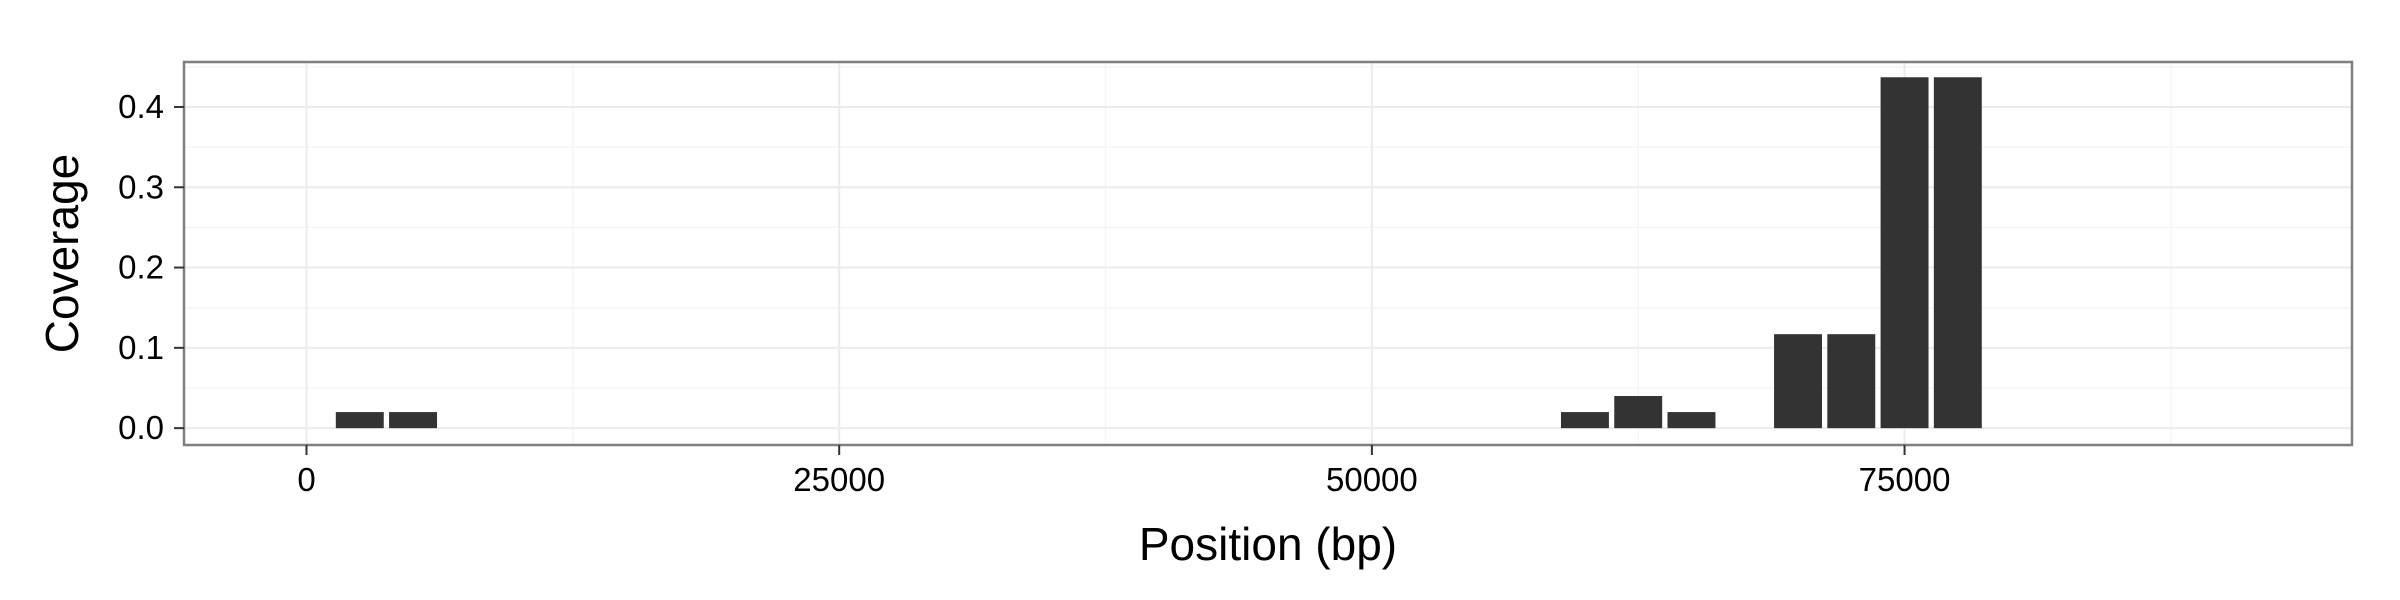 Image resolution: width=2400 pixels, height=600 pixels. Describe the element at coordinates (141, 267) in the screenshot. I see `y-tick-label: 0.2` at that location.